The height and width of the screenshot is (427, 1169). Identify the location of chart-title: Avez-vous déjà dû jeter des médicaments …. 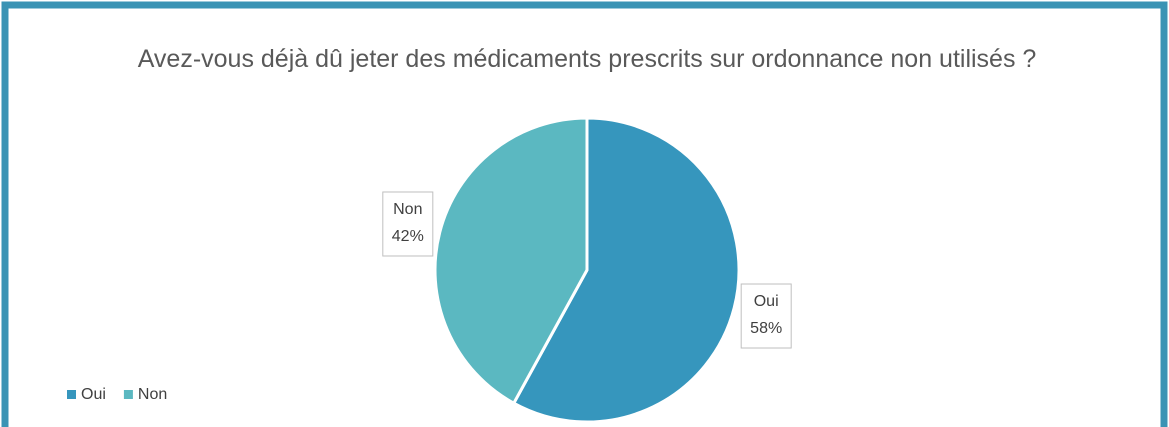
(587, 59).